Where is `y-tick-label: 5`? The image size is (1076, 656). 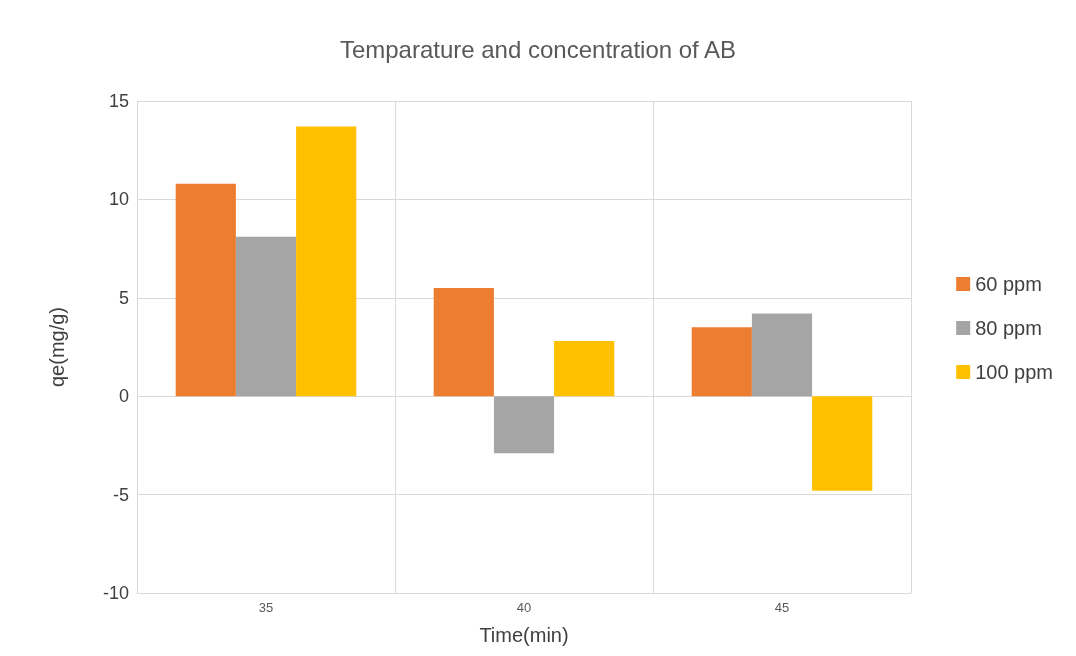 y-tick-label: 5 is located at coordinates (123, 297).